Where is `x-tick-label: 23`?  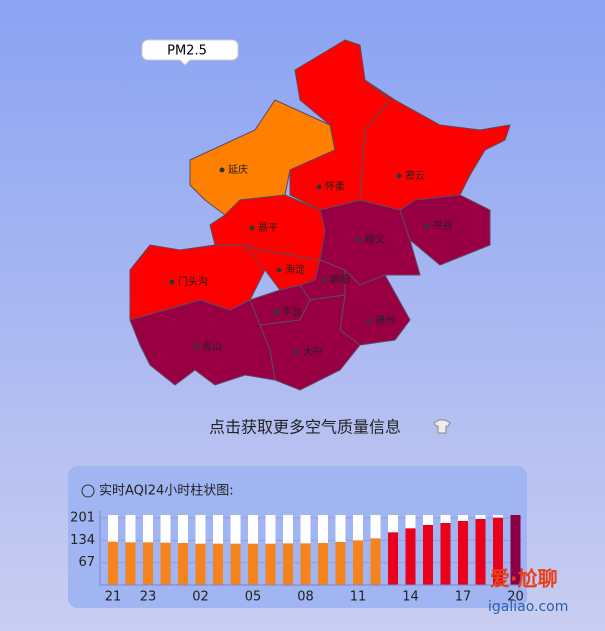 x-tick-label: 23 is located at coordinates (148, 597).